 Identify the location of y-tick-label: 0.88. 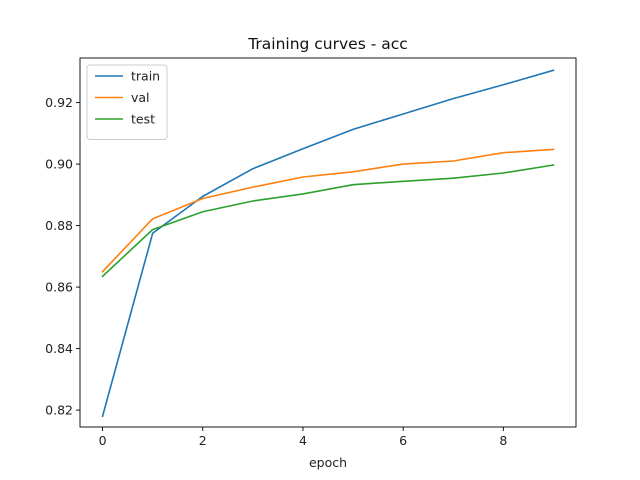
(59, 225).